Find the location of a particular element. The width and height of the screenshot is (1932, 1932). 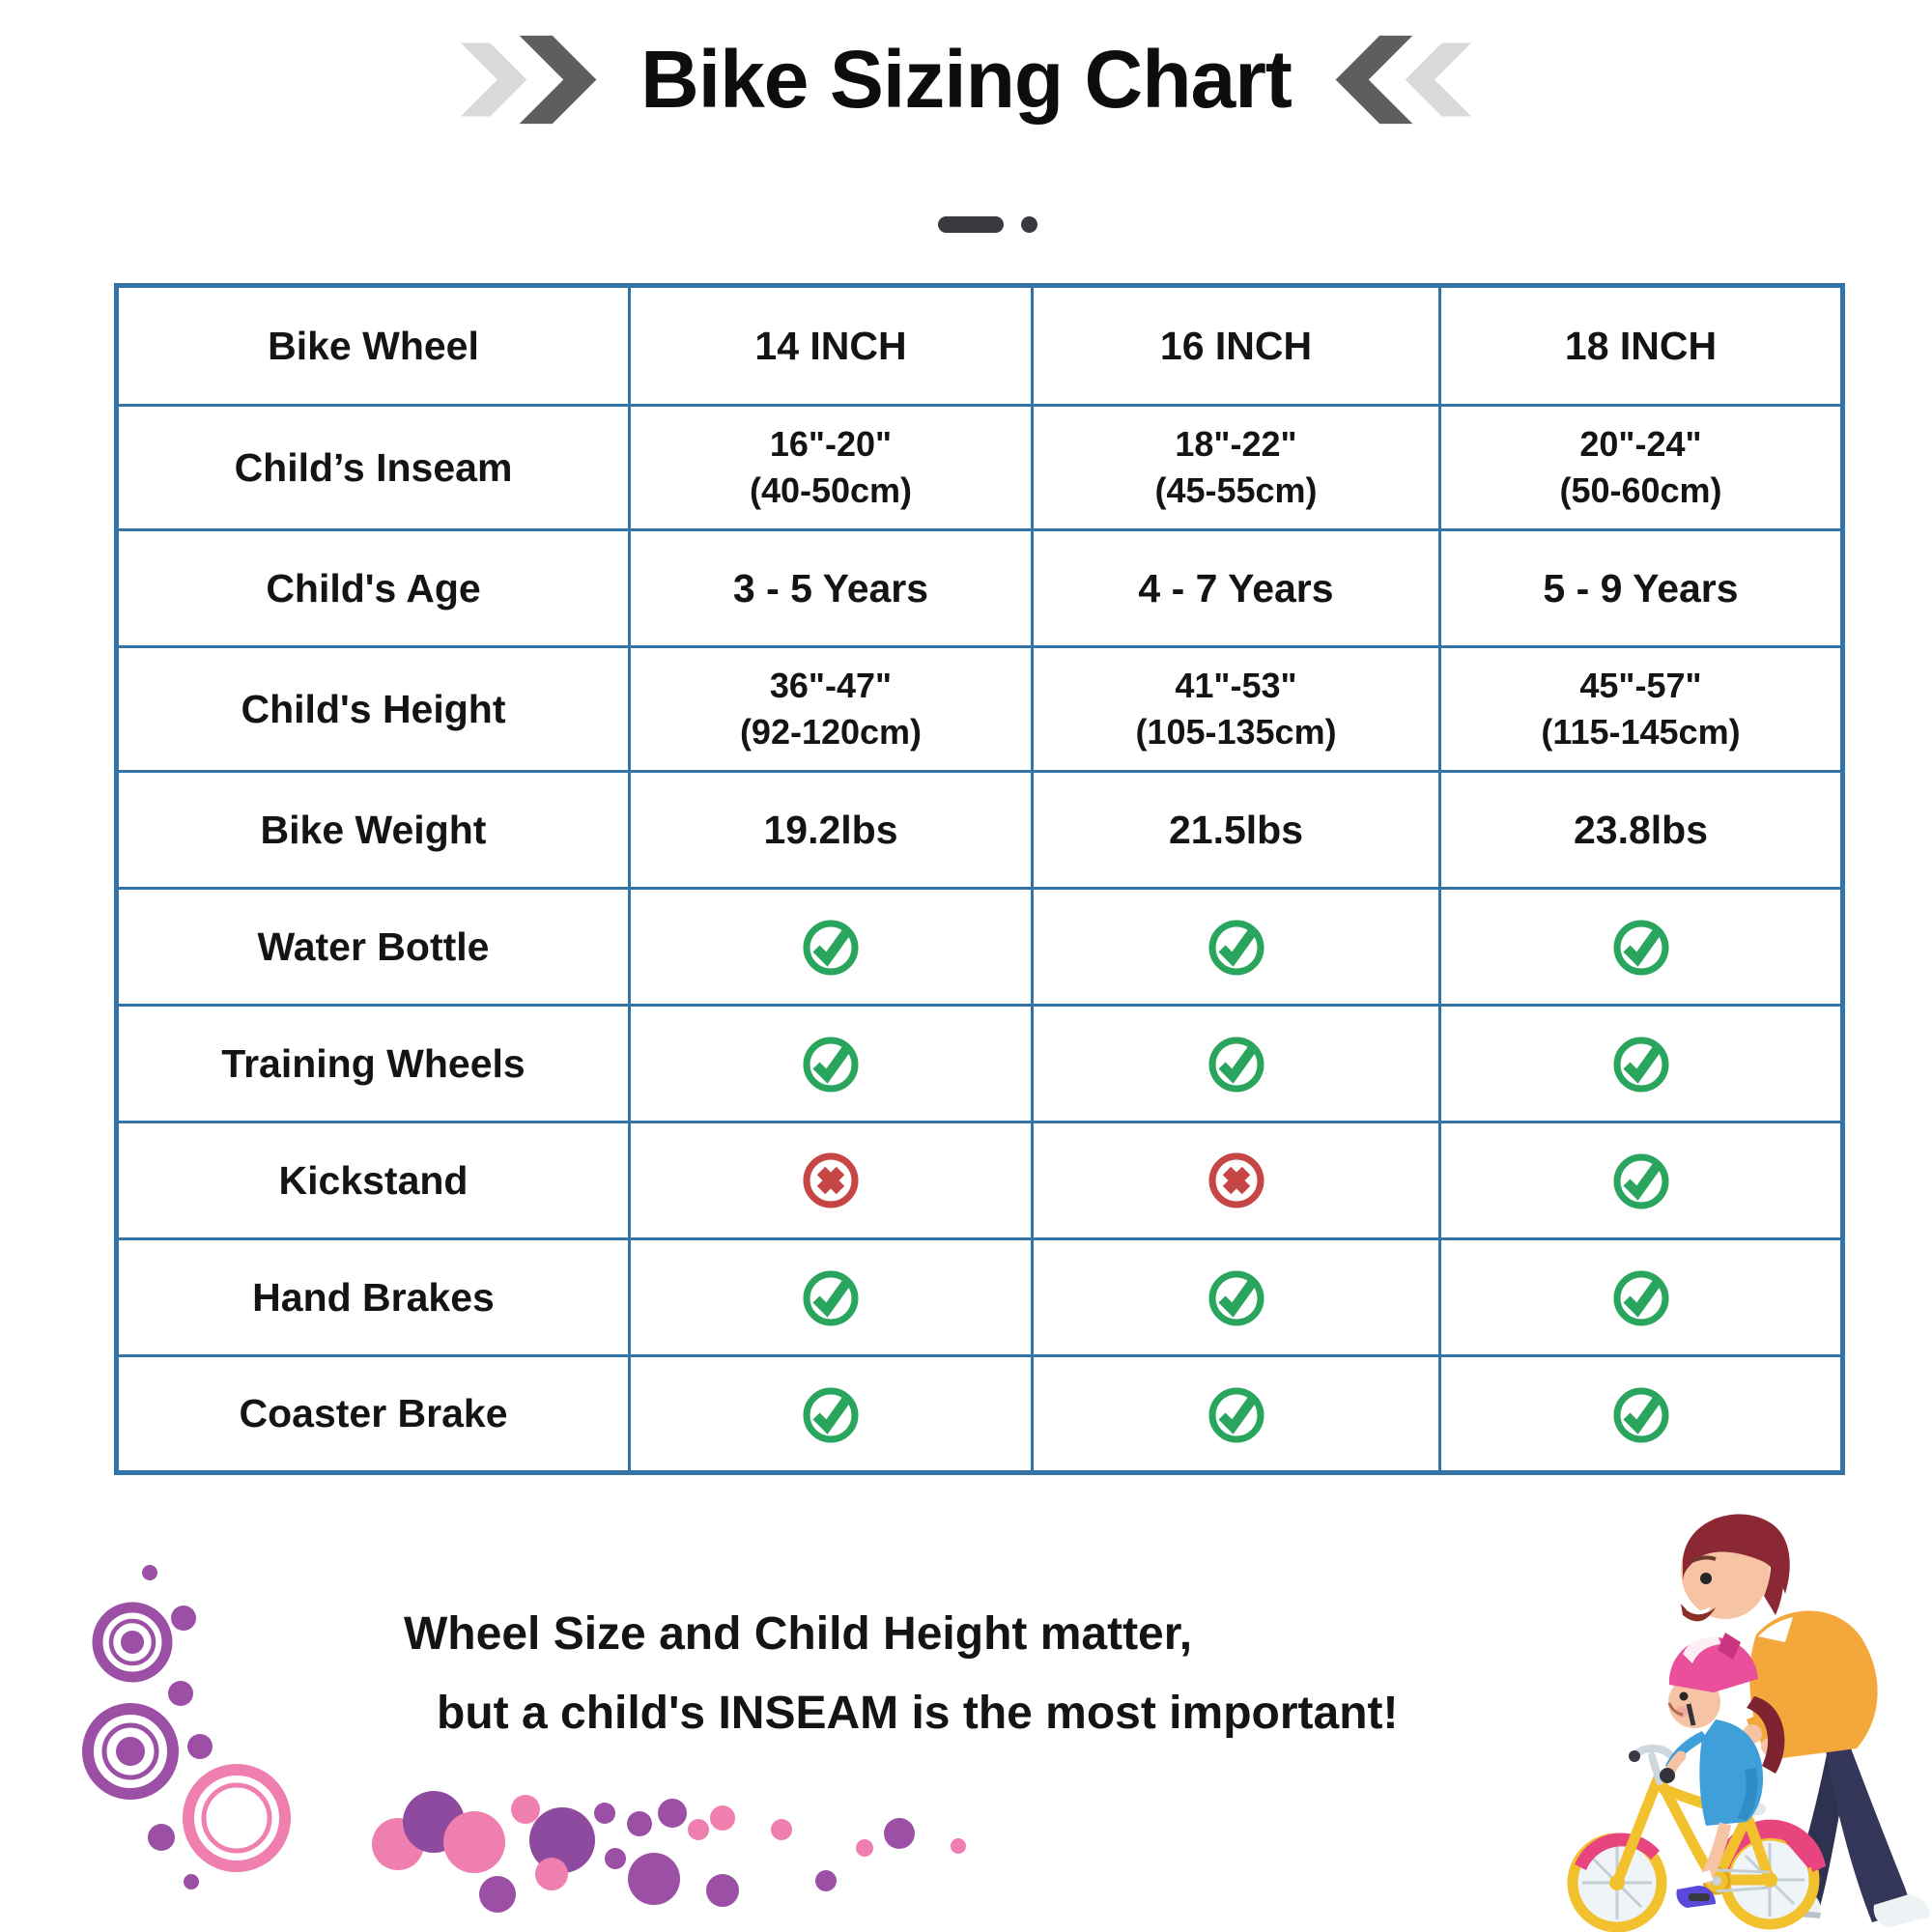

value-cell: 21.5lbs is located at coordinates (1236, 830).